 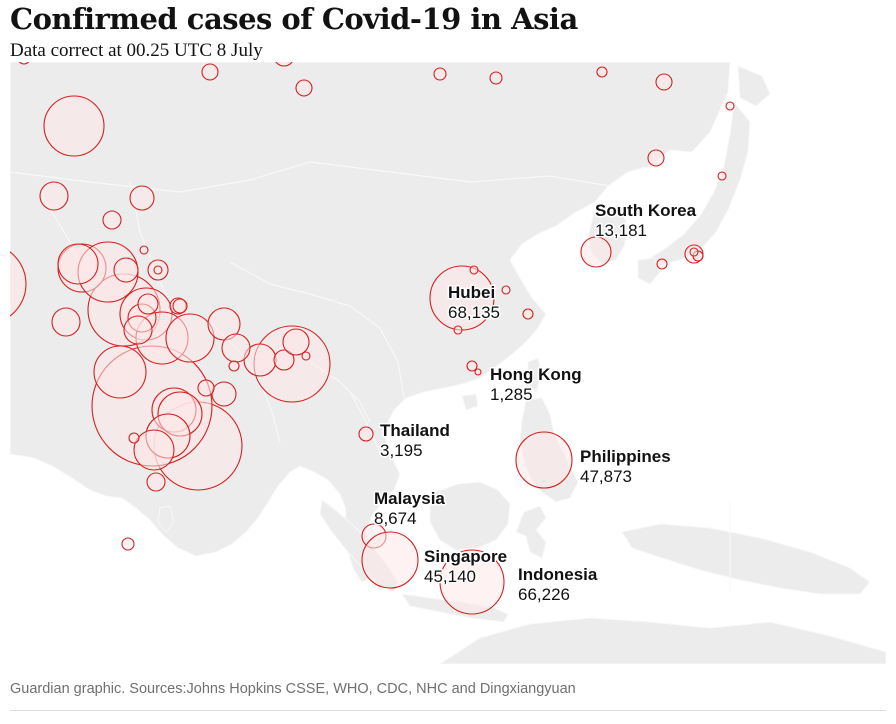 I want to click on bubble-kazakhstan, so click(x=54, y=196).